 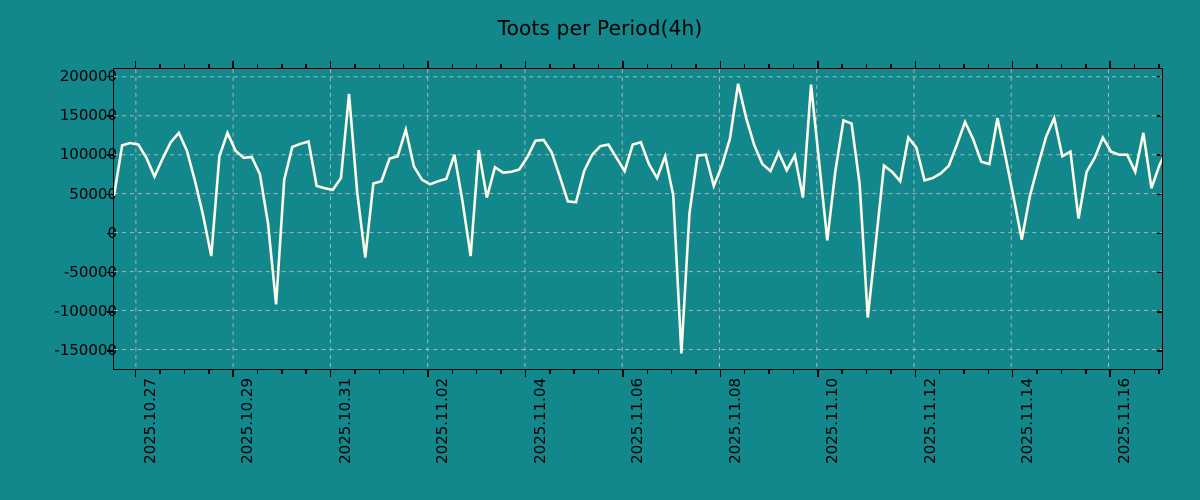 What do you see at coordinates (637, 421) in the screenshot?
I see `x-axis-tick-label: 2025.11.06` at bounding box center [637, 421].